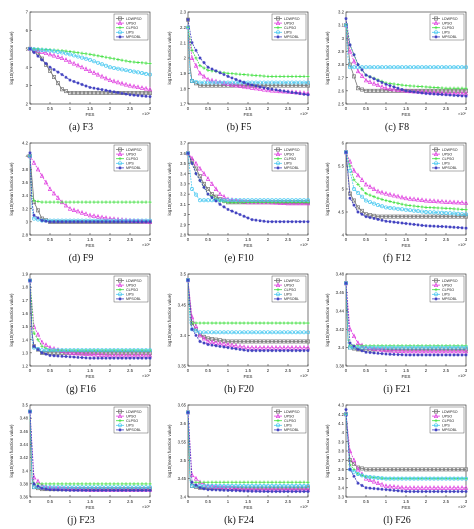  Describe the element at coordinates (341, 64) in the screenshot. I see `y-tick-label: 2.8` at that location.